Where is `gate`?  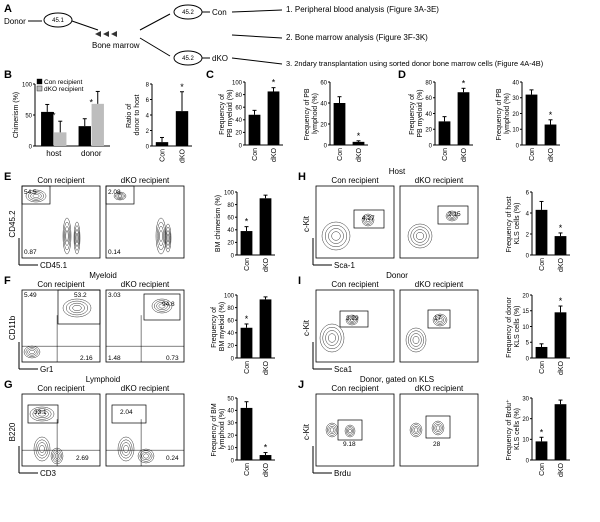
gate is located at coordinates (120, 195).